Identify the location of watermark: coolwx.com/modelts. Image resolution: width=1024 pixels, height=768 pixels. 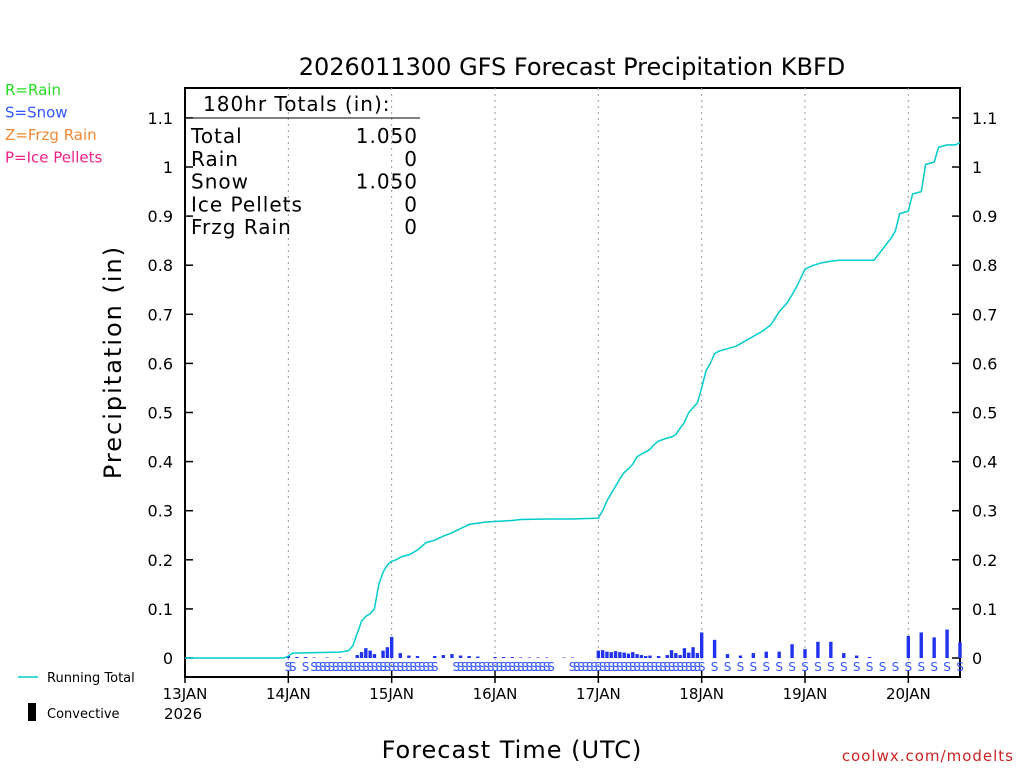
(928, 756).